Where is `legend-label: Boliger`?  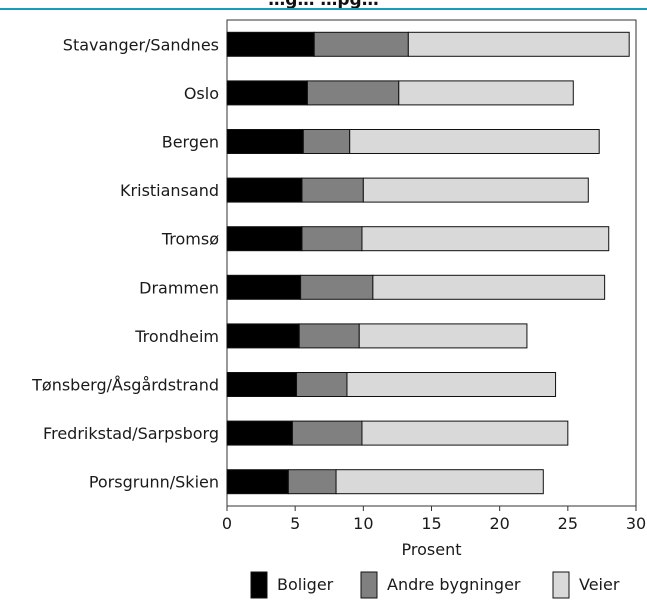 legend-label: Boliger is located at coordinates (305, 584).